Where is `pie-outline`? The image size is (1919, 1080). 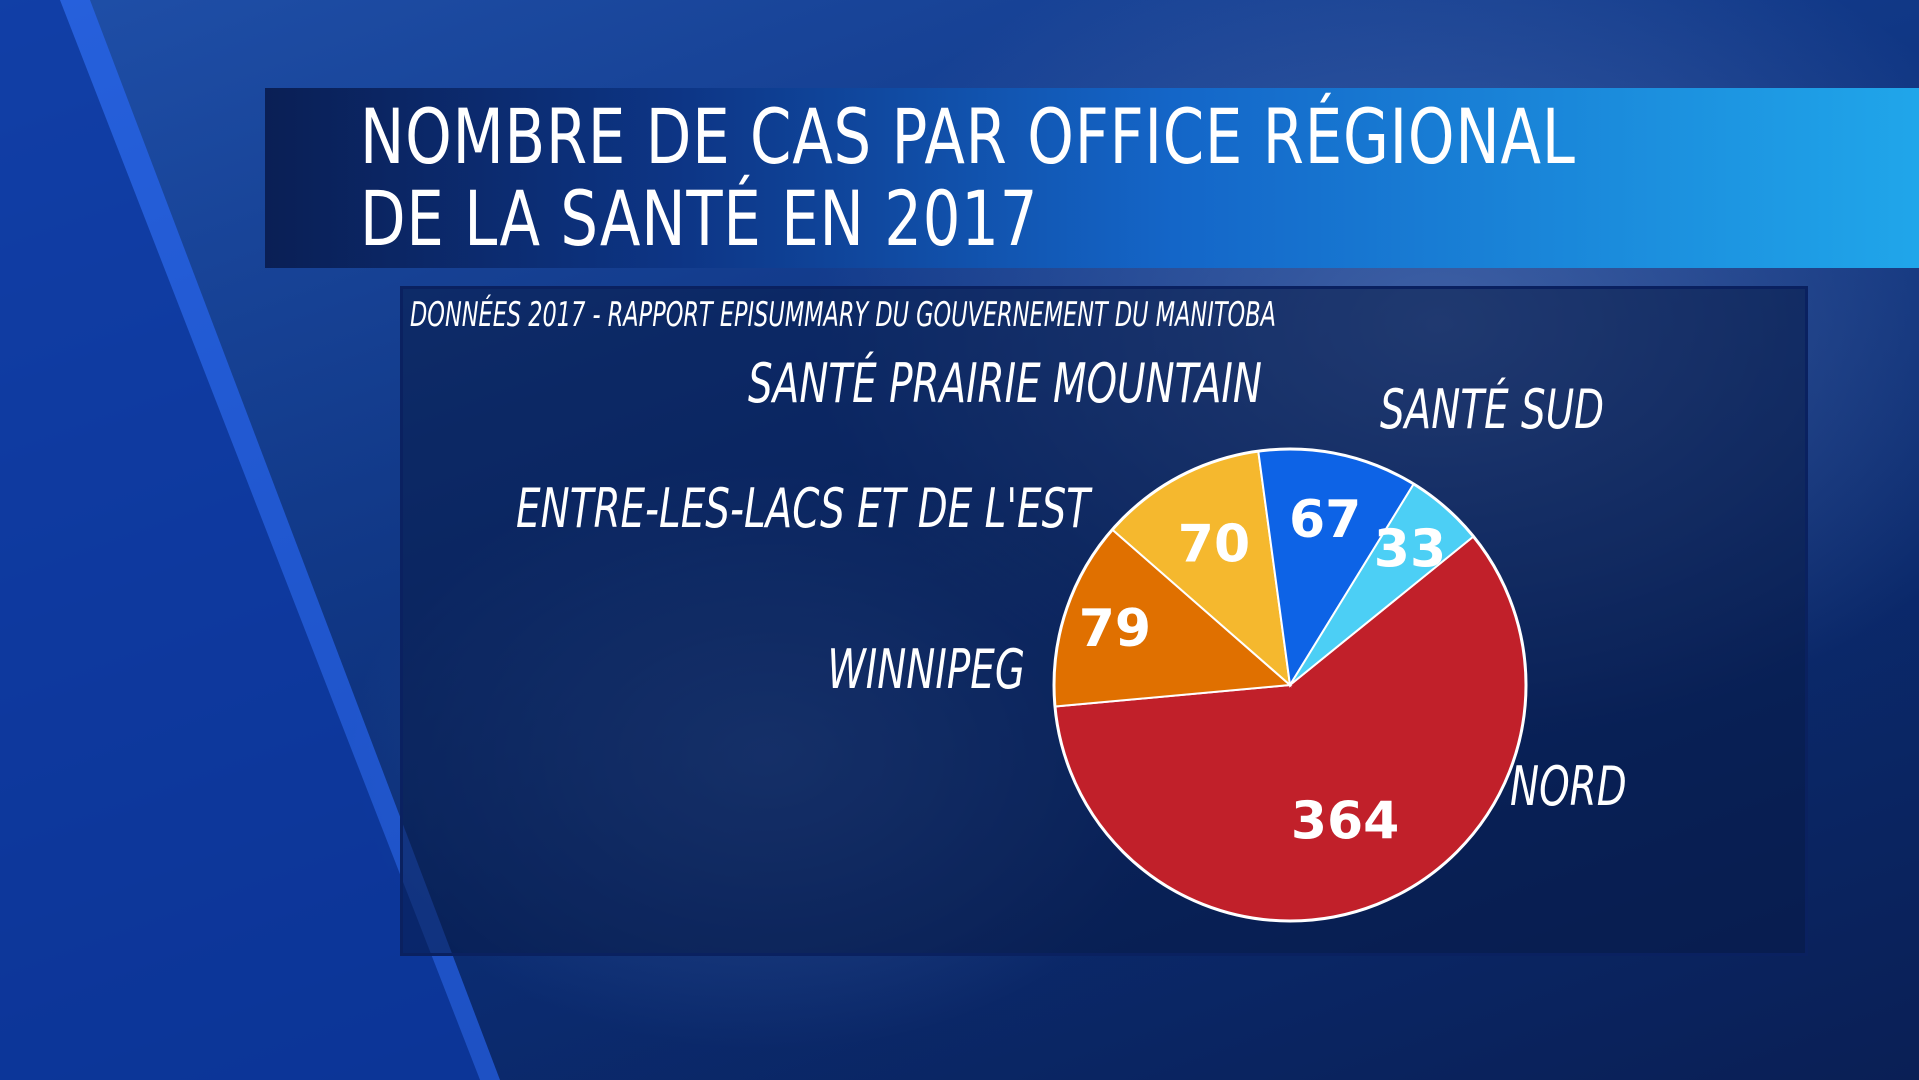
pie-outline is located at coordinates (1290, 685).